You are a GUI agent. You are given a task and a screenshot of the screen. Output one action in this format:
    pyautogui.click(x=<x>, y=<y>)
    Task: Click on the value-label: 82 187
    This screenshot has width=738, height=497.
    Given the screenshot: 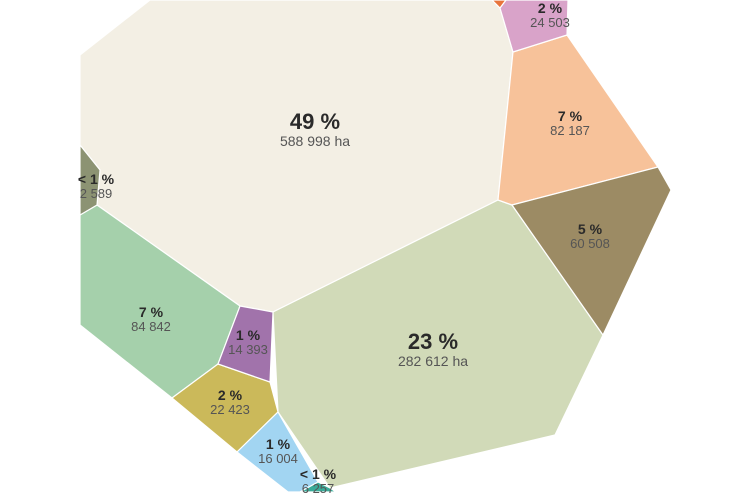 What is the action you would take?
    pyautogui.click(x=570, y=131)
    